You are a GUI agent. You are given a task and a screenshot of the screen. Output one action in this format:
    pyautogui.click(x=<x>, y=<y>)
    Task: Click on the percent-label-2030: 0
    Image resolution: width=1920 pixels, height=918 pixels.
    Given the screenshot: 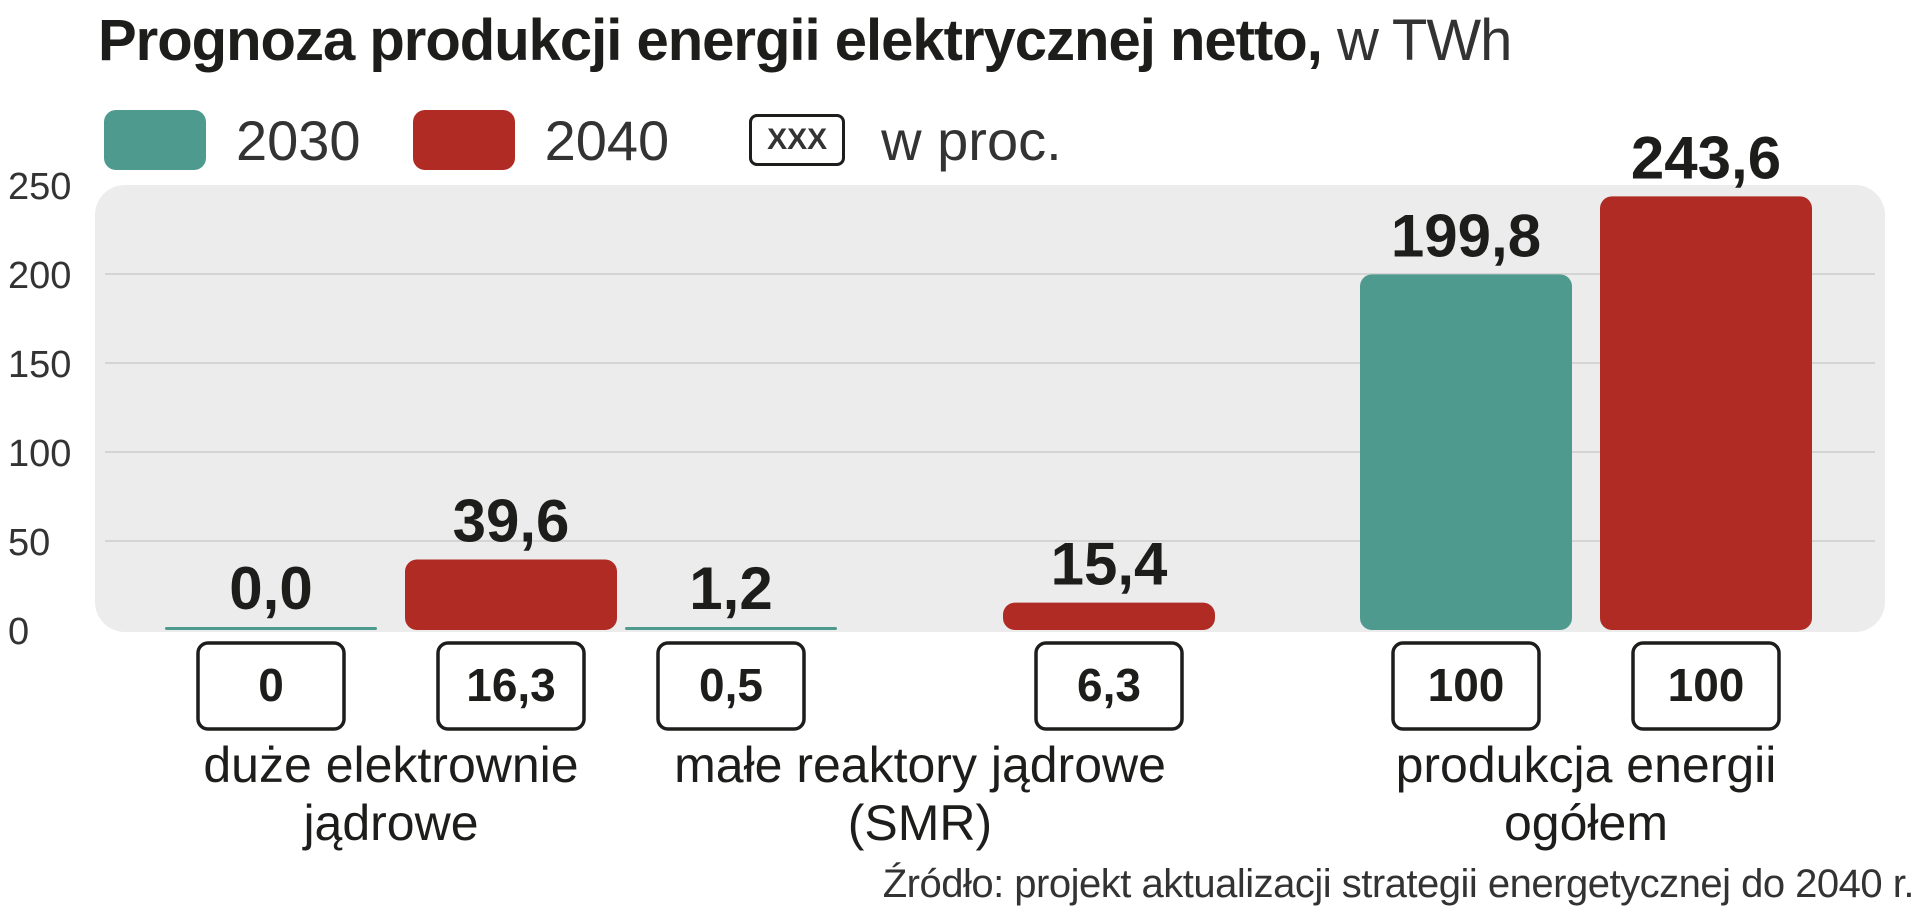 What is the action you would take?
    pyautogui.click(x=271, y=685)
    